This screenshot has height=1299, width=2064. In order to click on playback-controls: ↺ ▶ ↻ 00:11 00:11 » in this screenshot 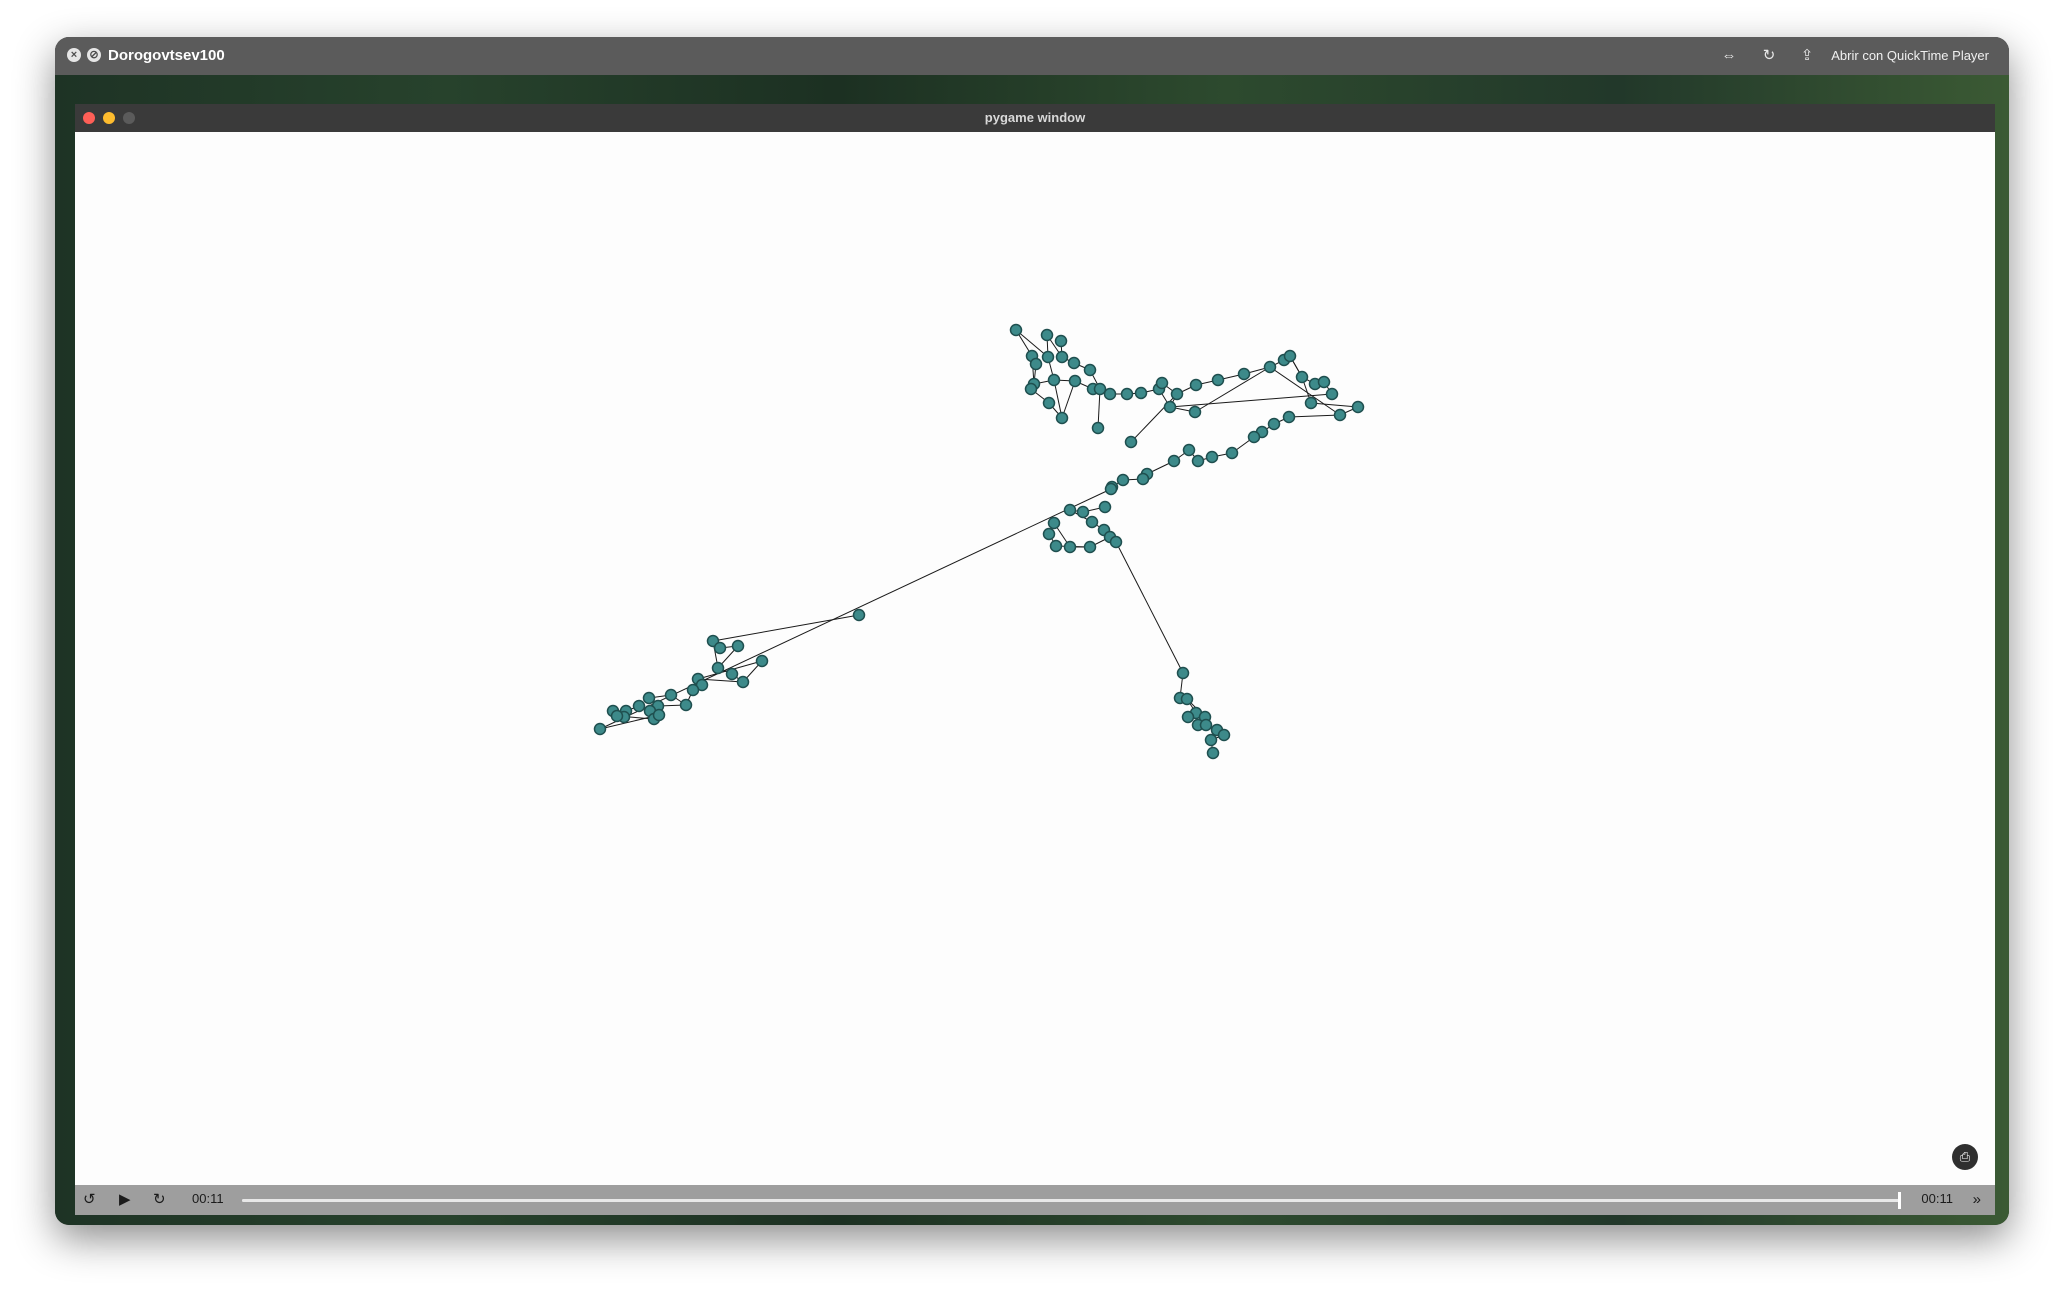, I will do `click(1035, 1200)`.